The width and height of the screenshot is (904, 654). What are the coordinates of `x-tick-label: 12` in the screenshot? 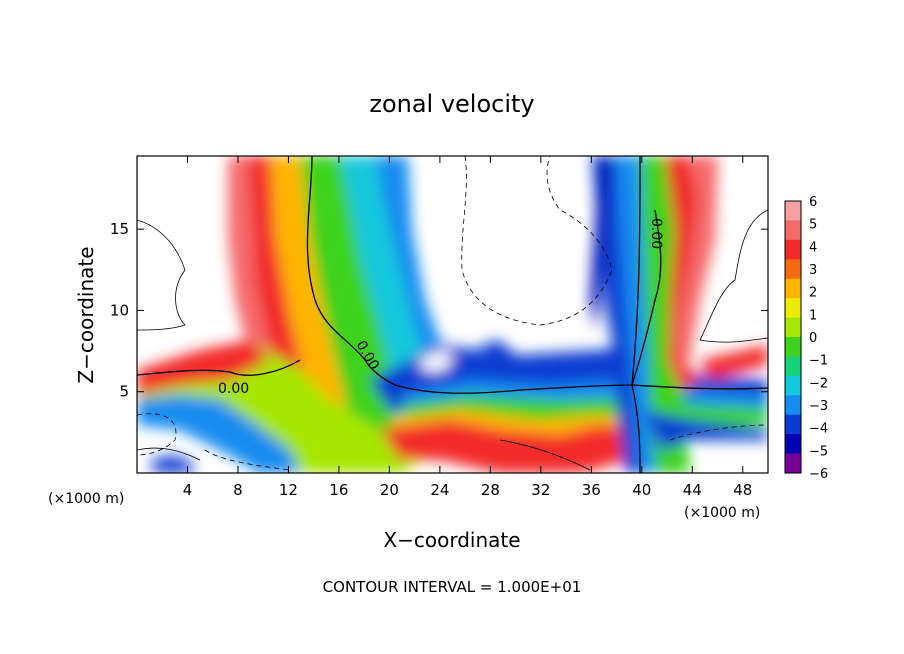 It's located at (288, 490).